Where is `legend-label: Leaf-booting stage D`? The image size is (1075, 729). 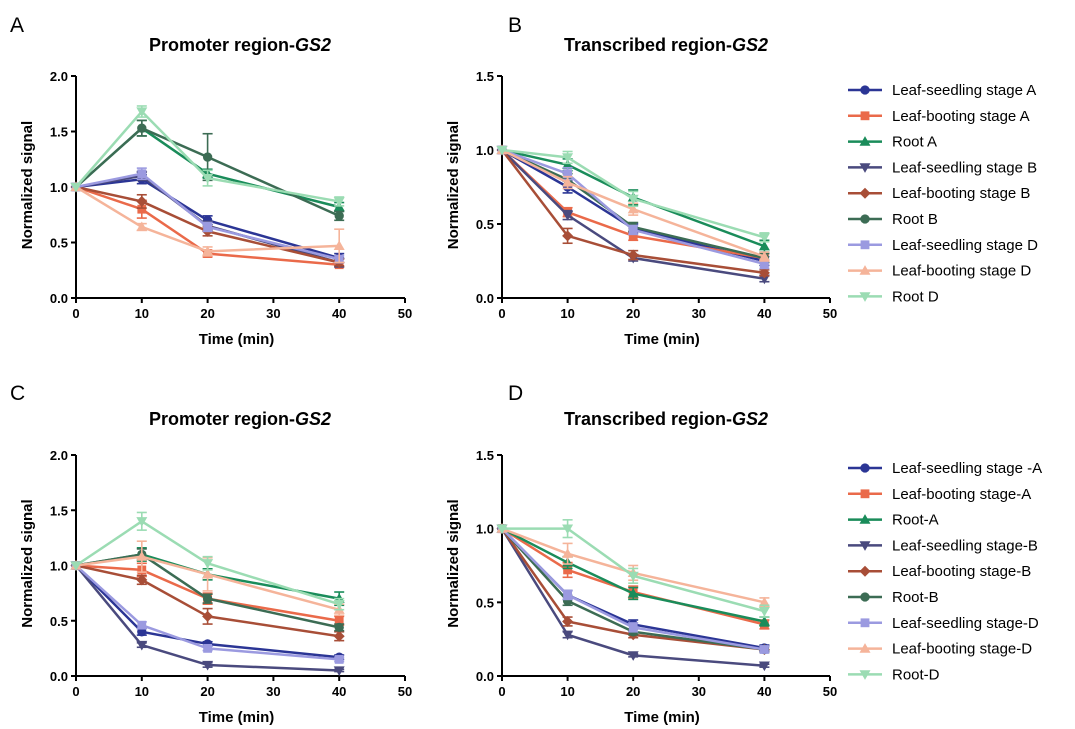
legend-label: Leaf-booting stage D is located at coordinates (961, 271).